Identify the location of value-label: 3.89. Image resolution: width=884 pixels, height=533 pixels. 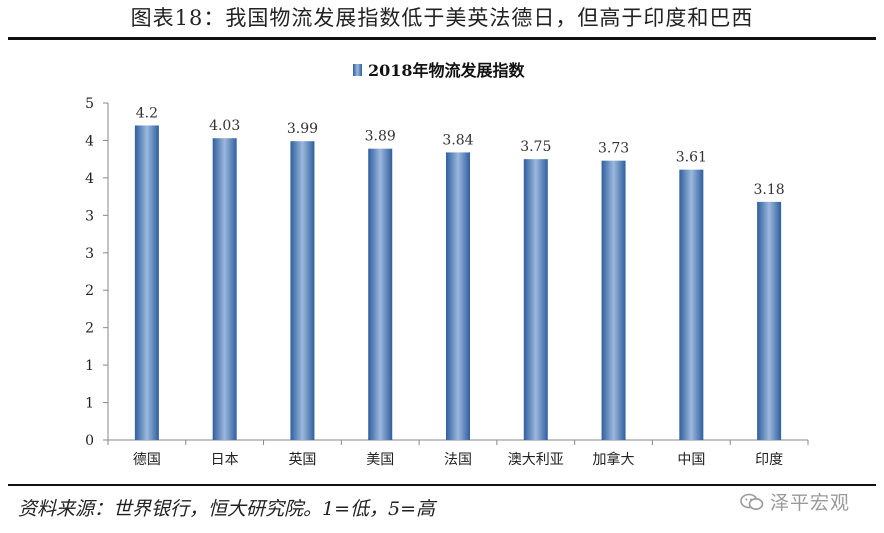
(380, 137).